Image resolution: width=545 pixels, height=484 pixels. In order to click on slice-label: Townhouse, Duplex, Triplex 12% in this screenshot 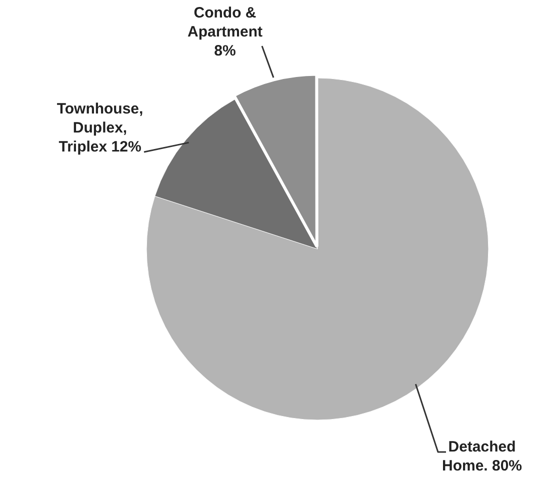, I will do `click(100, 128)`.